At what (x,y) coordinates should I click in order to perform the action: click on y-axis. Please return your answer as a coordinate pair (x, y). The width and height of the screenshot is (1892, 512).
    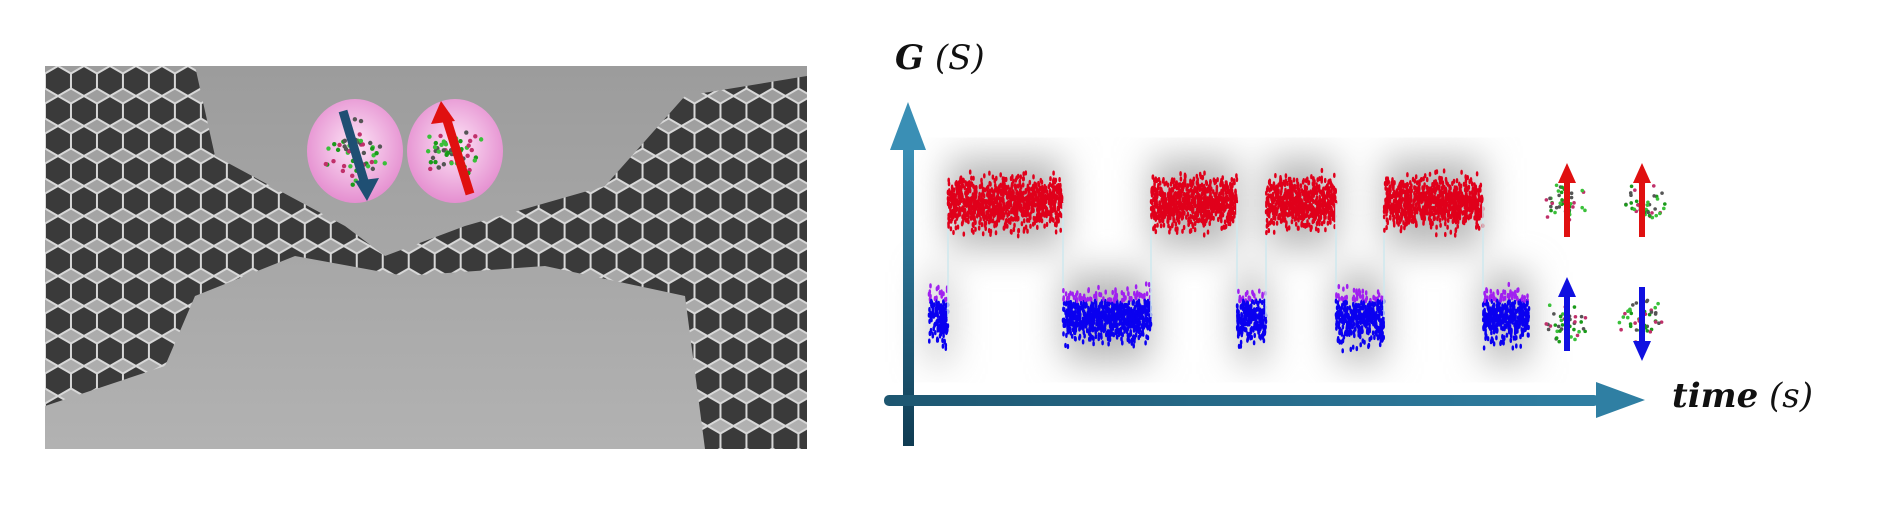
    Looking at the image, I should click on (908, 298).